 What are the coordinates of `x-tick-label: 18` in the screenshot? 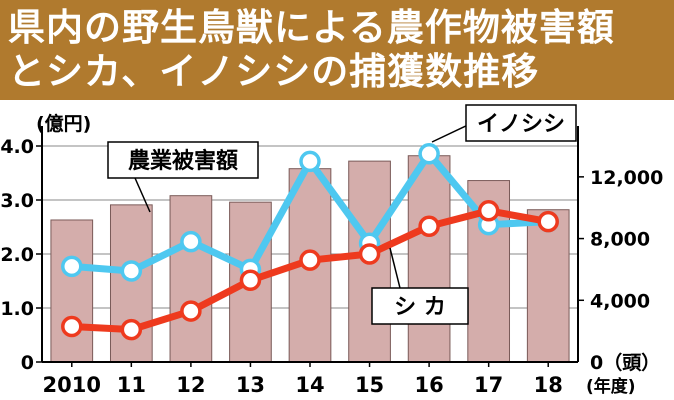 It's located at (548, 385).